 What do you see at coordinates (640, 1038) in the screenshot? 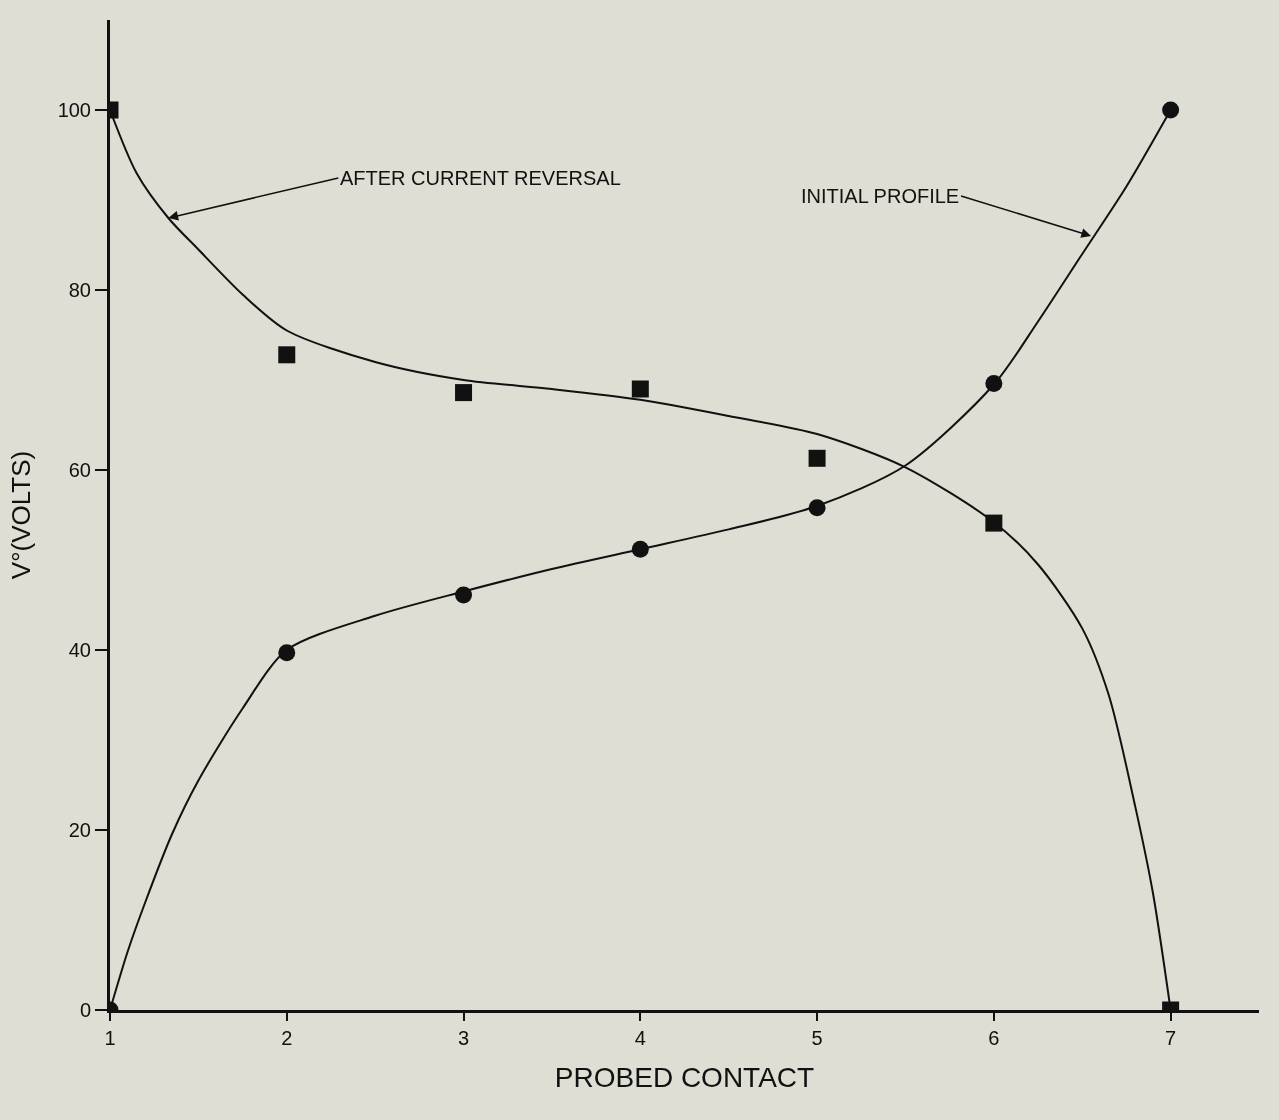
I see `x-tick-label: 4` at bounding box center [640, 1038].